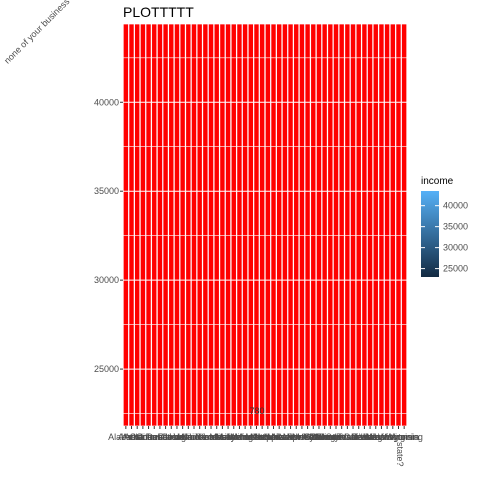  I want to click on bar-annotation: 780, so click(256, 411).